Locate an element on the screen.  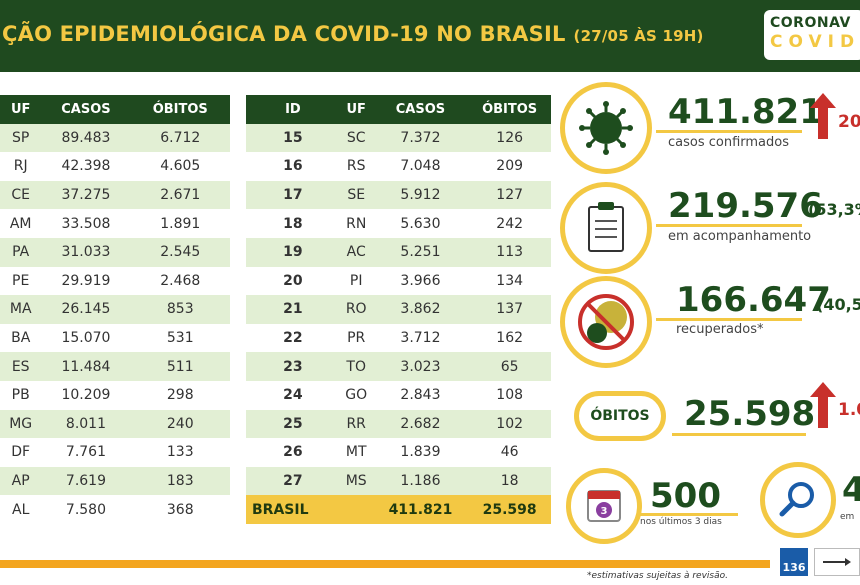
uf-cell: SC is located at coordinates (356, 138).